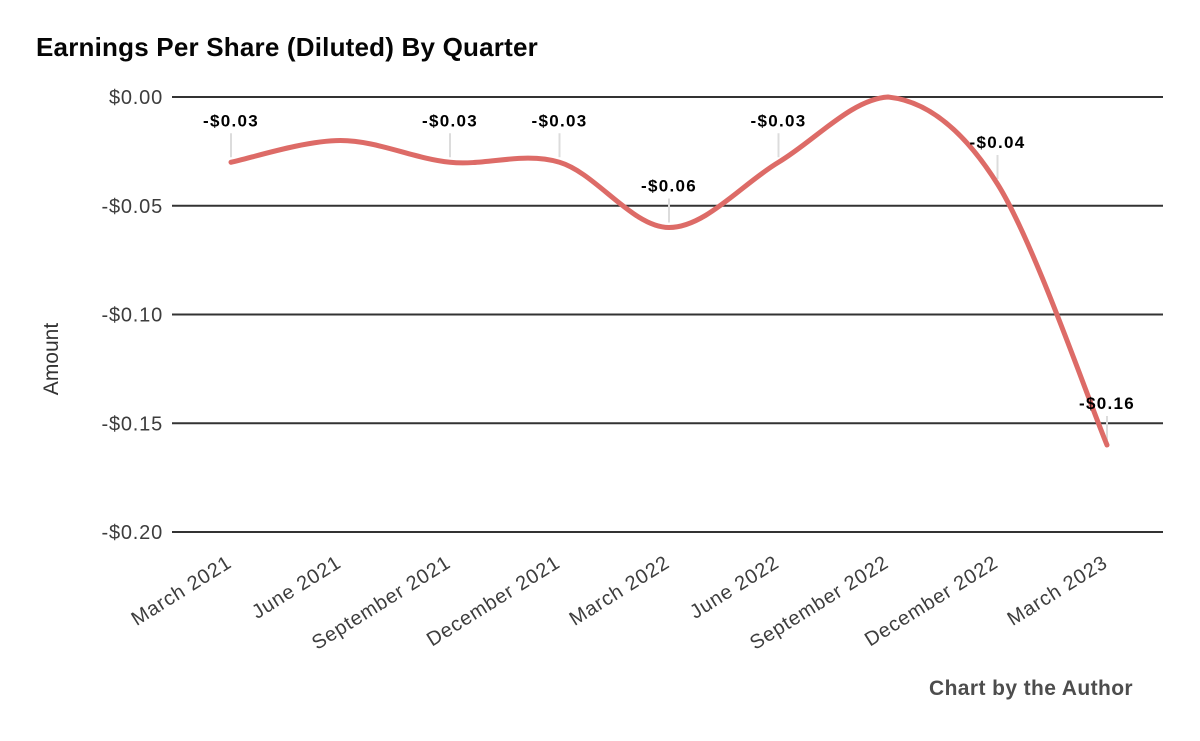 This screenshot has width=1200, height=741. Describe the element at coordinates (1107, 403) in the screenshot. I see `data-point-label: -$0.16` at that location.